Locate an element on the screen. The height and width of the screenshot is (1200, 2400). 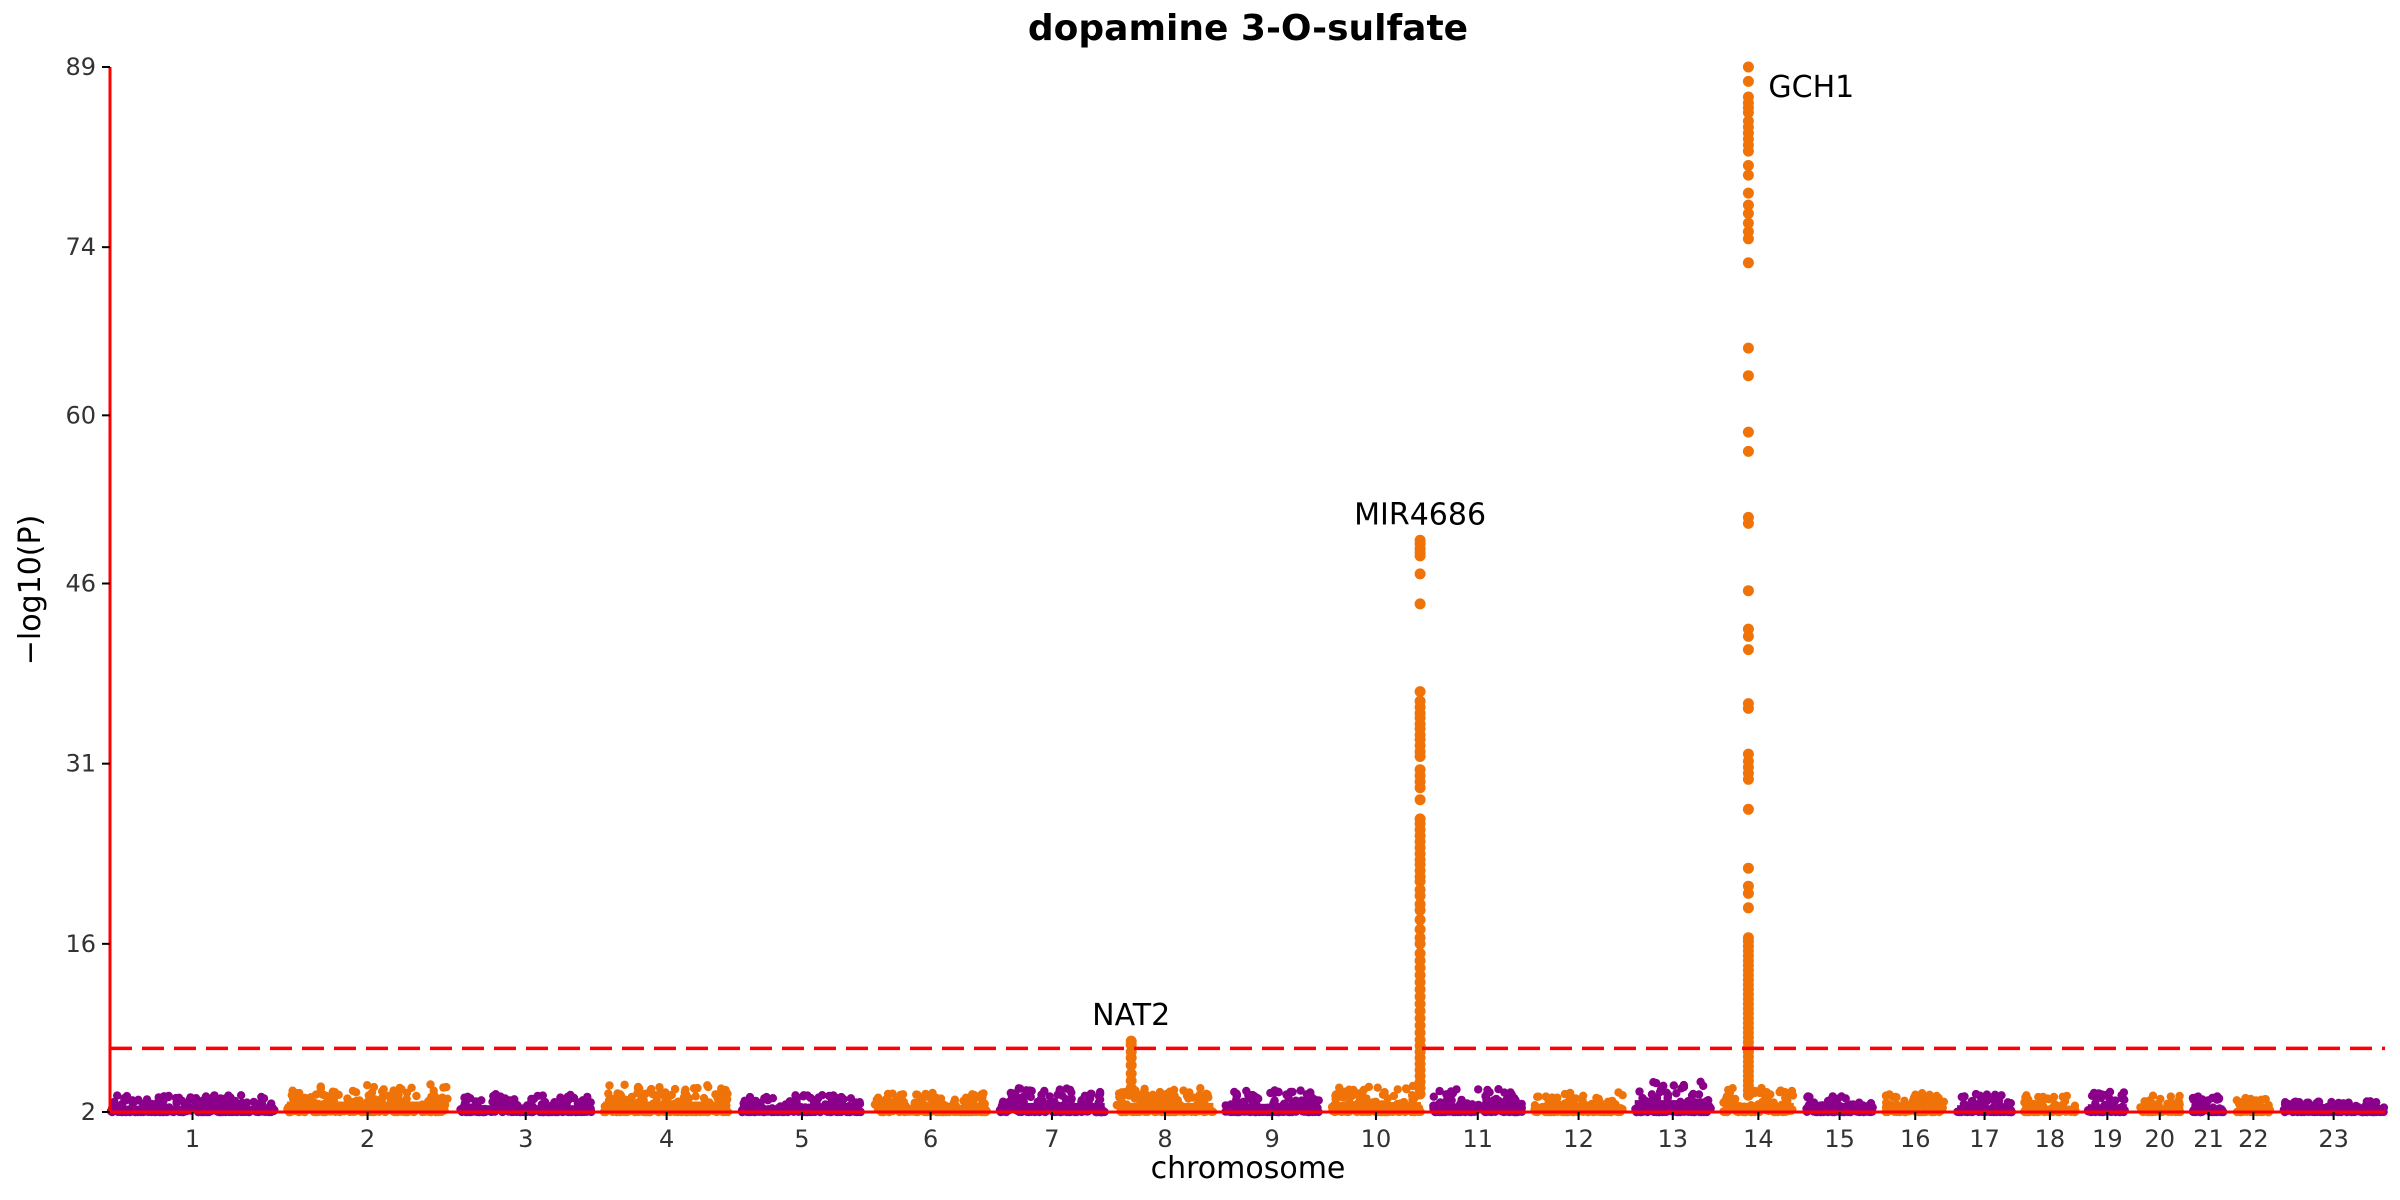
x-tick-label: 5 is located at coordinates (801, 1139).